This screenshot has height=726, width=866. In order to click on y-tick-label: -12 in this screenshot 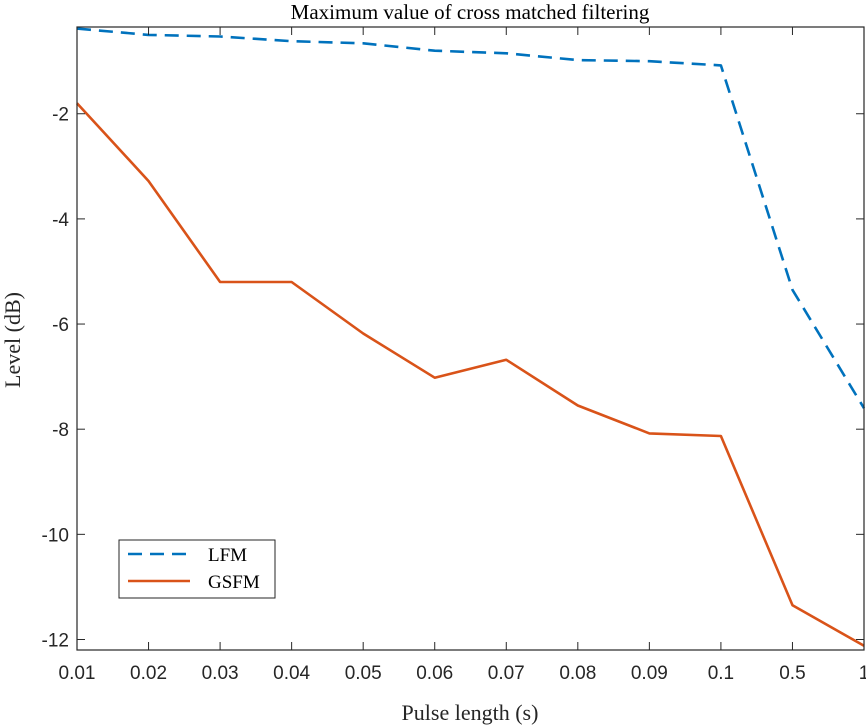, I will do `click(55, 640)`.